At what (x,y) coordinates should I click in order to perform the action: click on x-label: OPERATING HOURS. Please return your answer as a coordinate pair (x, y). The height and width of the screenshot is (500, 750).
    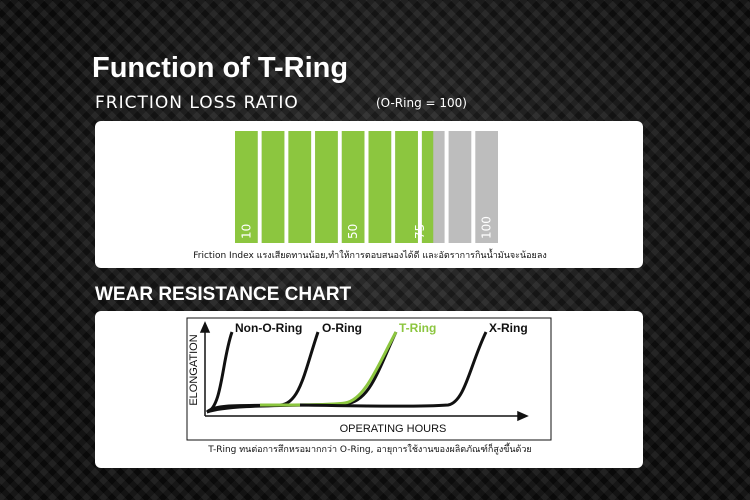
    Looking at the image, I should click on (393, 429).